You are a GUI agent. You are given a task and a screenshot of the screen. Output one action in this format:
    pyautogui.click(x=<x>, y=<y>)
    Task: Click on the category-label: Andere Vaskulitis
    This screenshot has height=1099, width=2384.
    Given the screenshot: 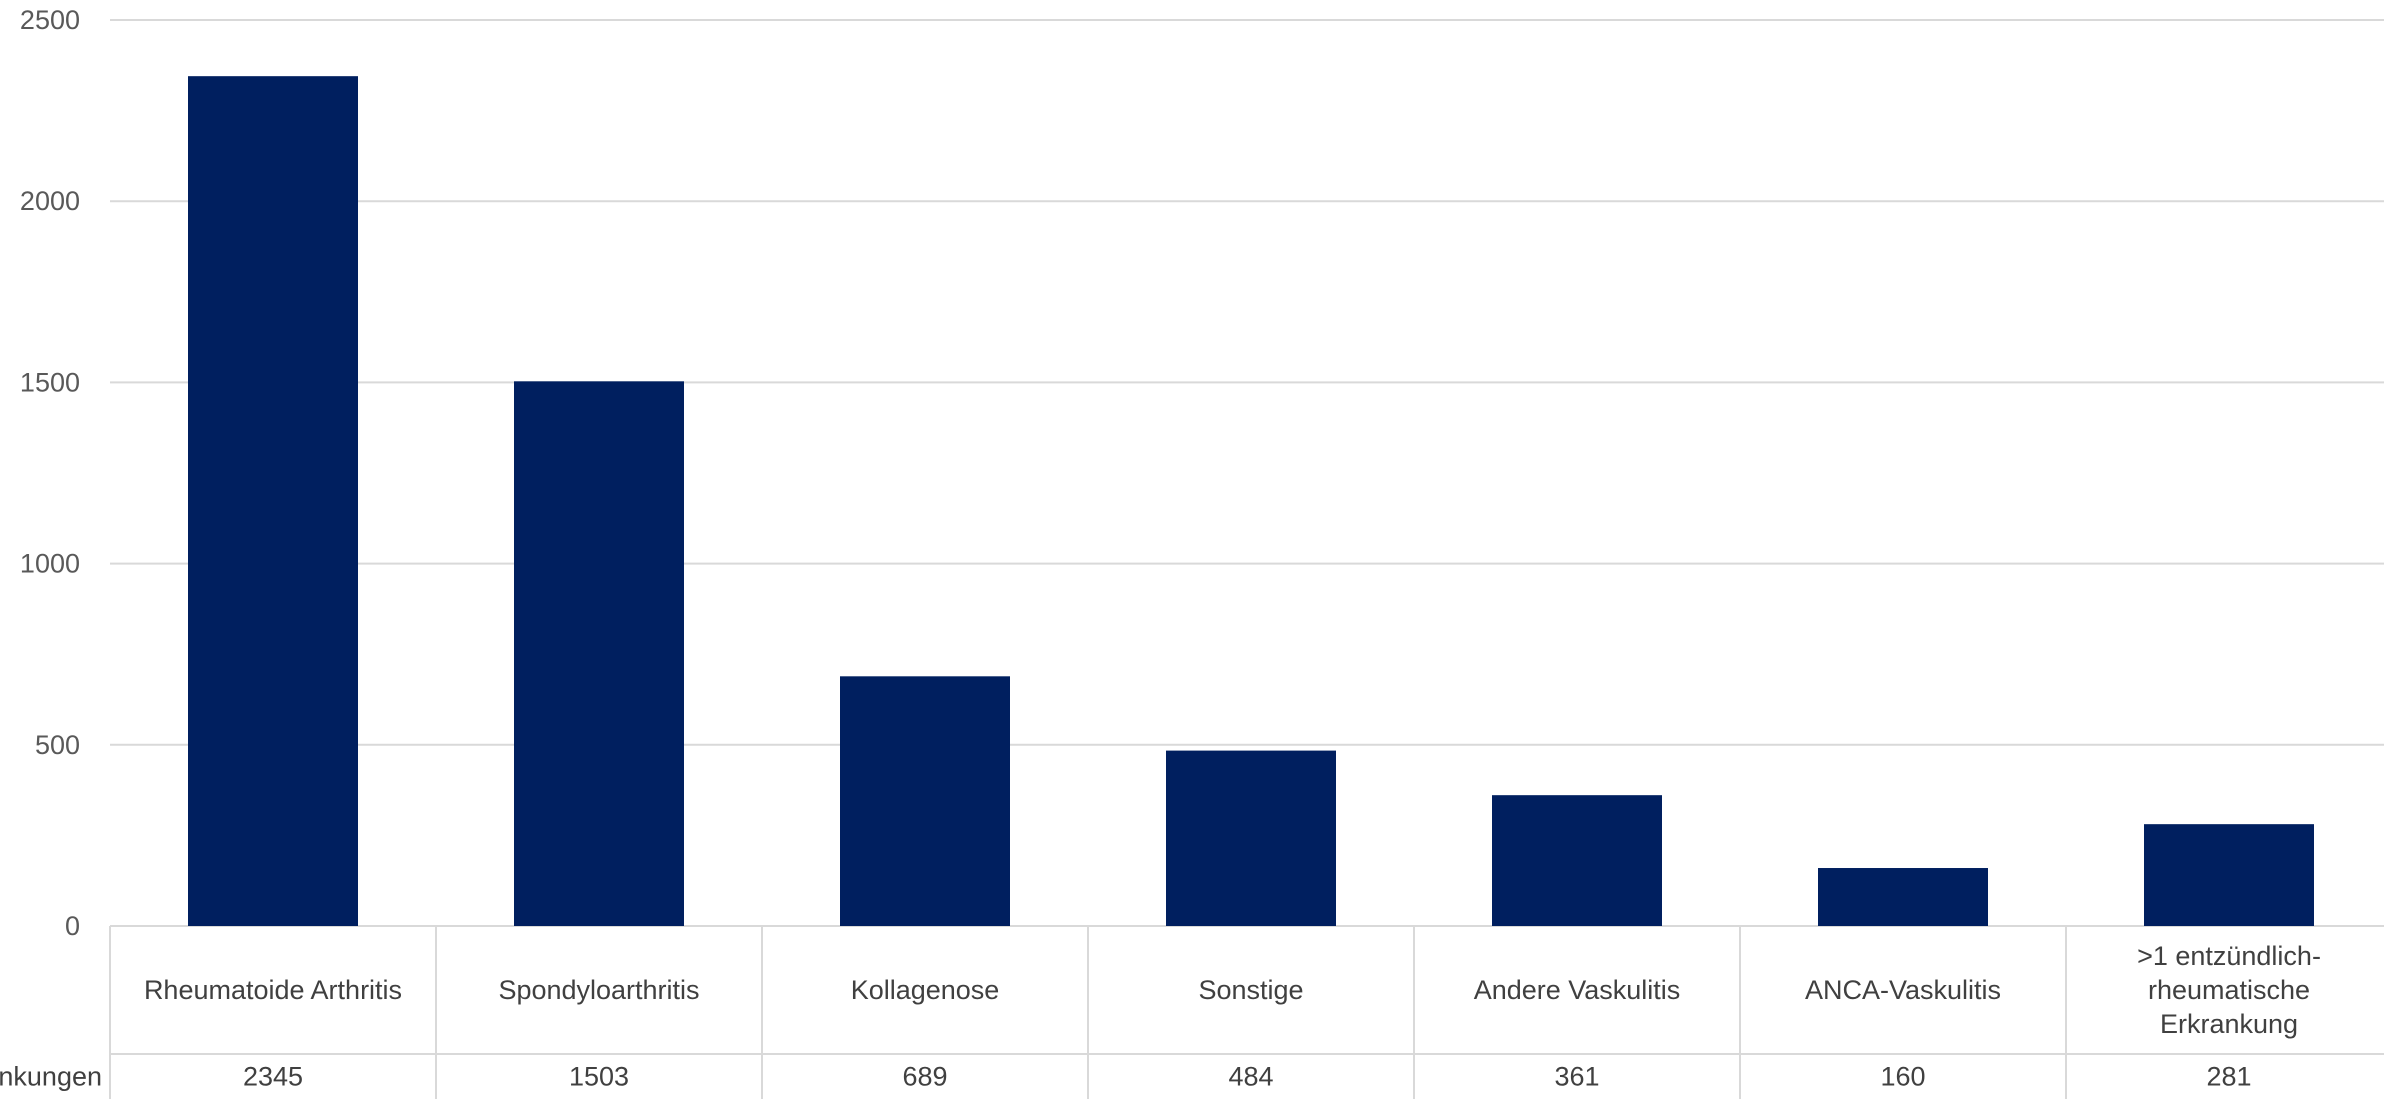 What is the action you would take?
    pyautogui.click(x=1577, y=990)
    